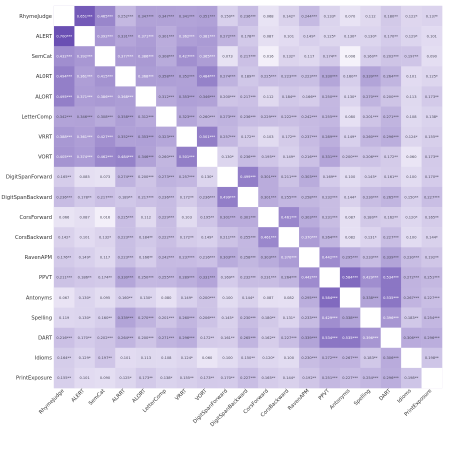 The width and height of the screenshot is (474, 464). What do you see at coordinates (371, 157) in the screenshot?
I see `cell-value-label: 0.206***` at bounding box center [371, 157].